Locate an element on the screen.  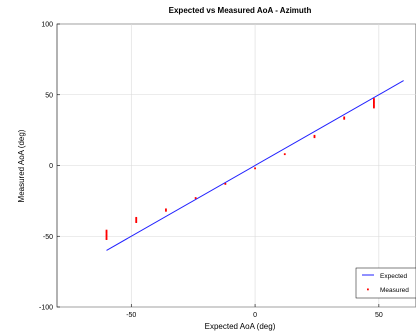
legend-expected-label: Expected is located at coordinates (393, 276).